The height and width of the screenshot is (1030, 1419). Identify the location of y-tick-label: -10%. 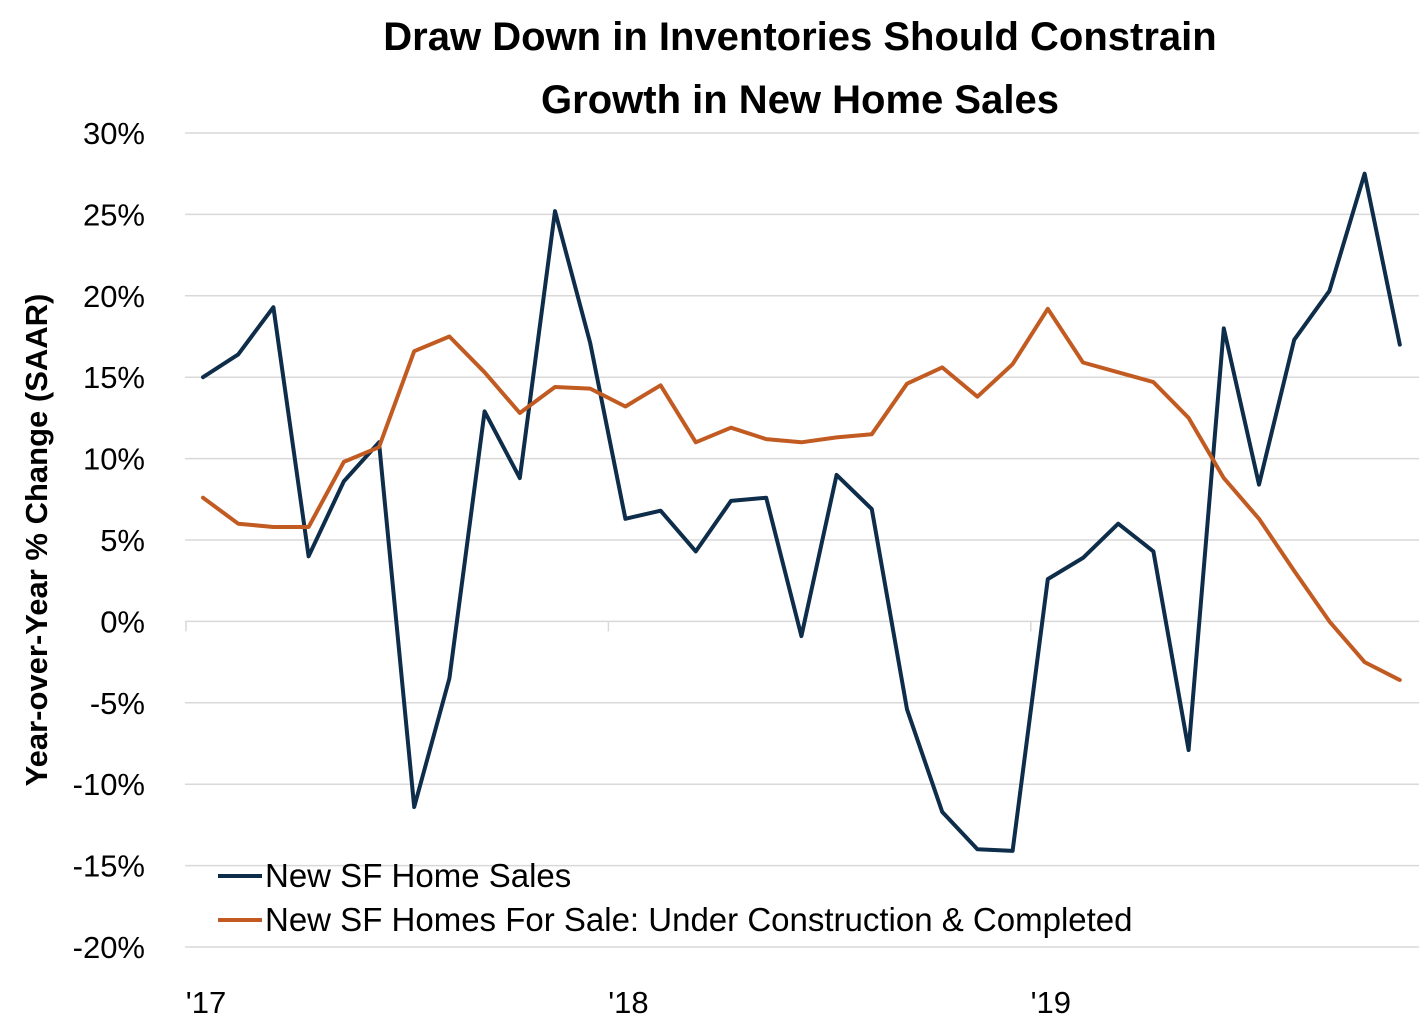
(109, 784).